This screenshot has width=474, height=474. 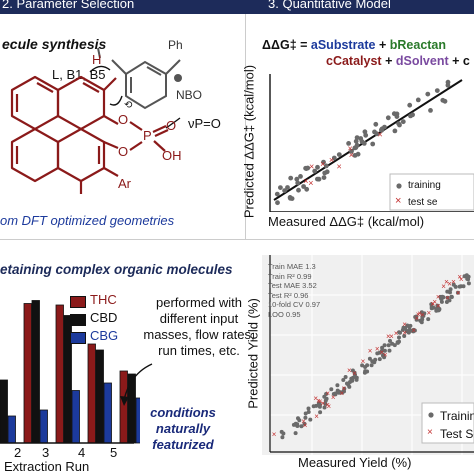 What do you see at coordinates (78, 302) in the screenshot?
I see `legend-thc-swatch` at bounding box center [78, 302].